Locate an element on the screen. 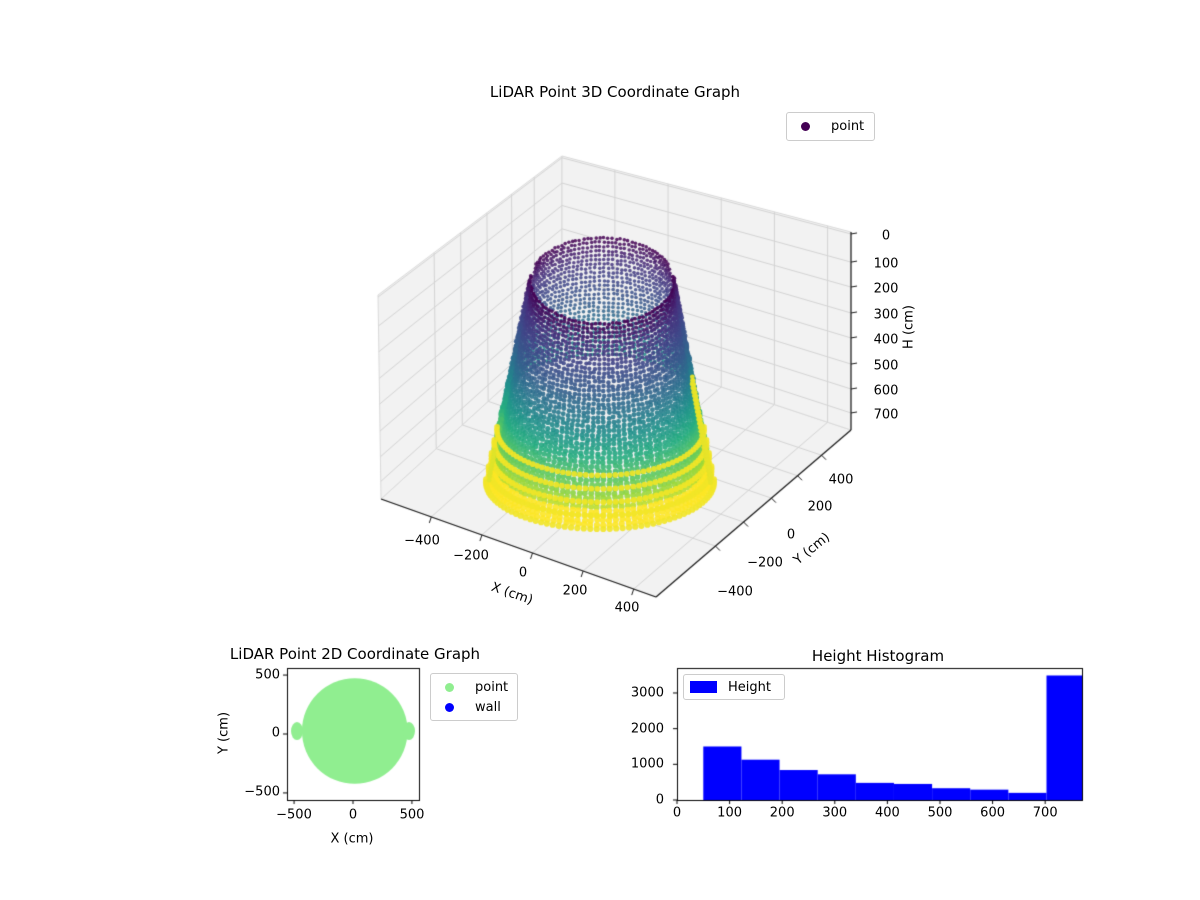  legend-label: Height is located at coordinates (749, 687).